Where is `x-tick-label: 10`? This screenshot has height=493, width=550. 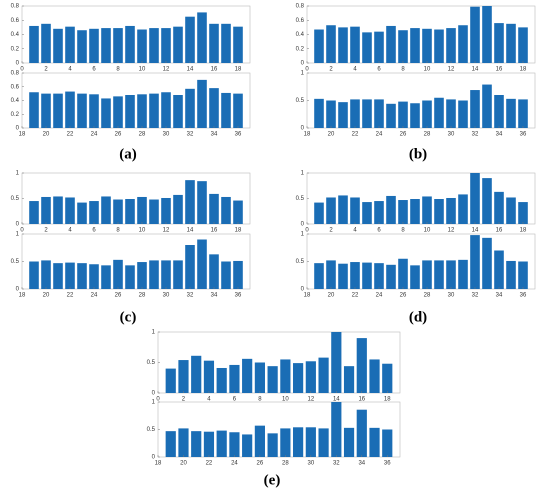 x-tick-label: 10 is located at coordinates (427, 231).